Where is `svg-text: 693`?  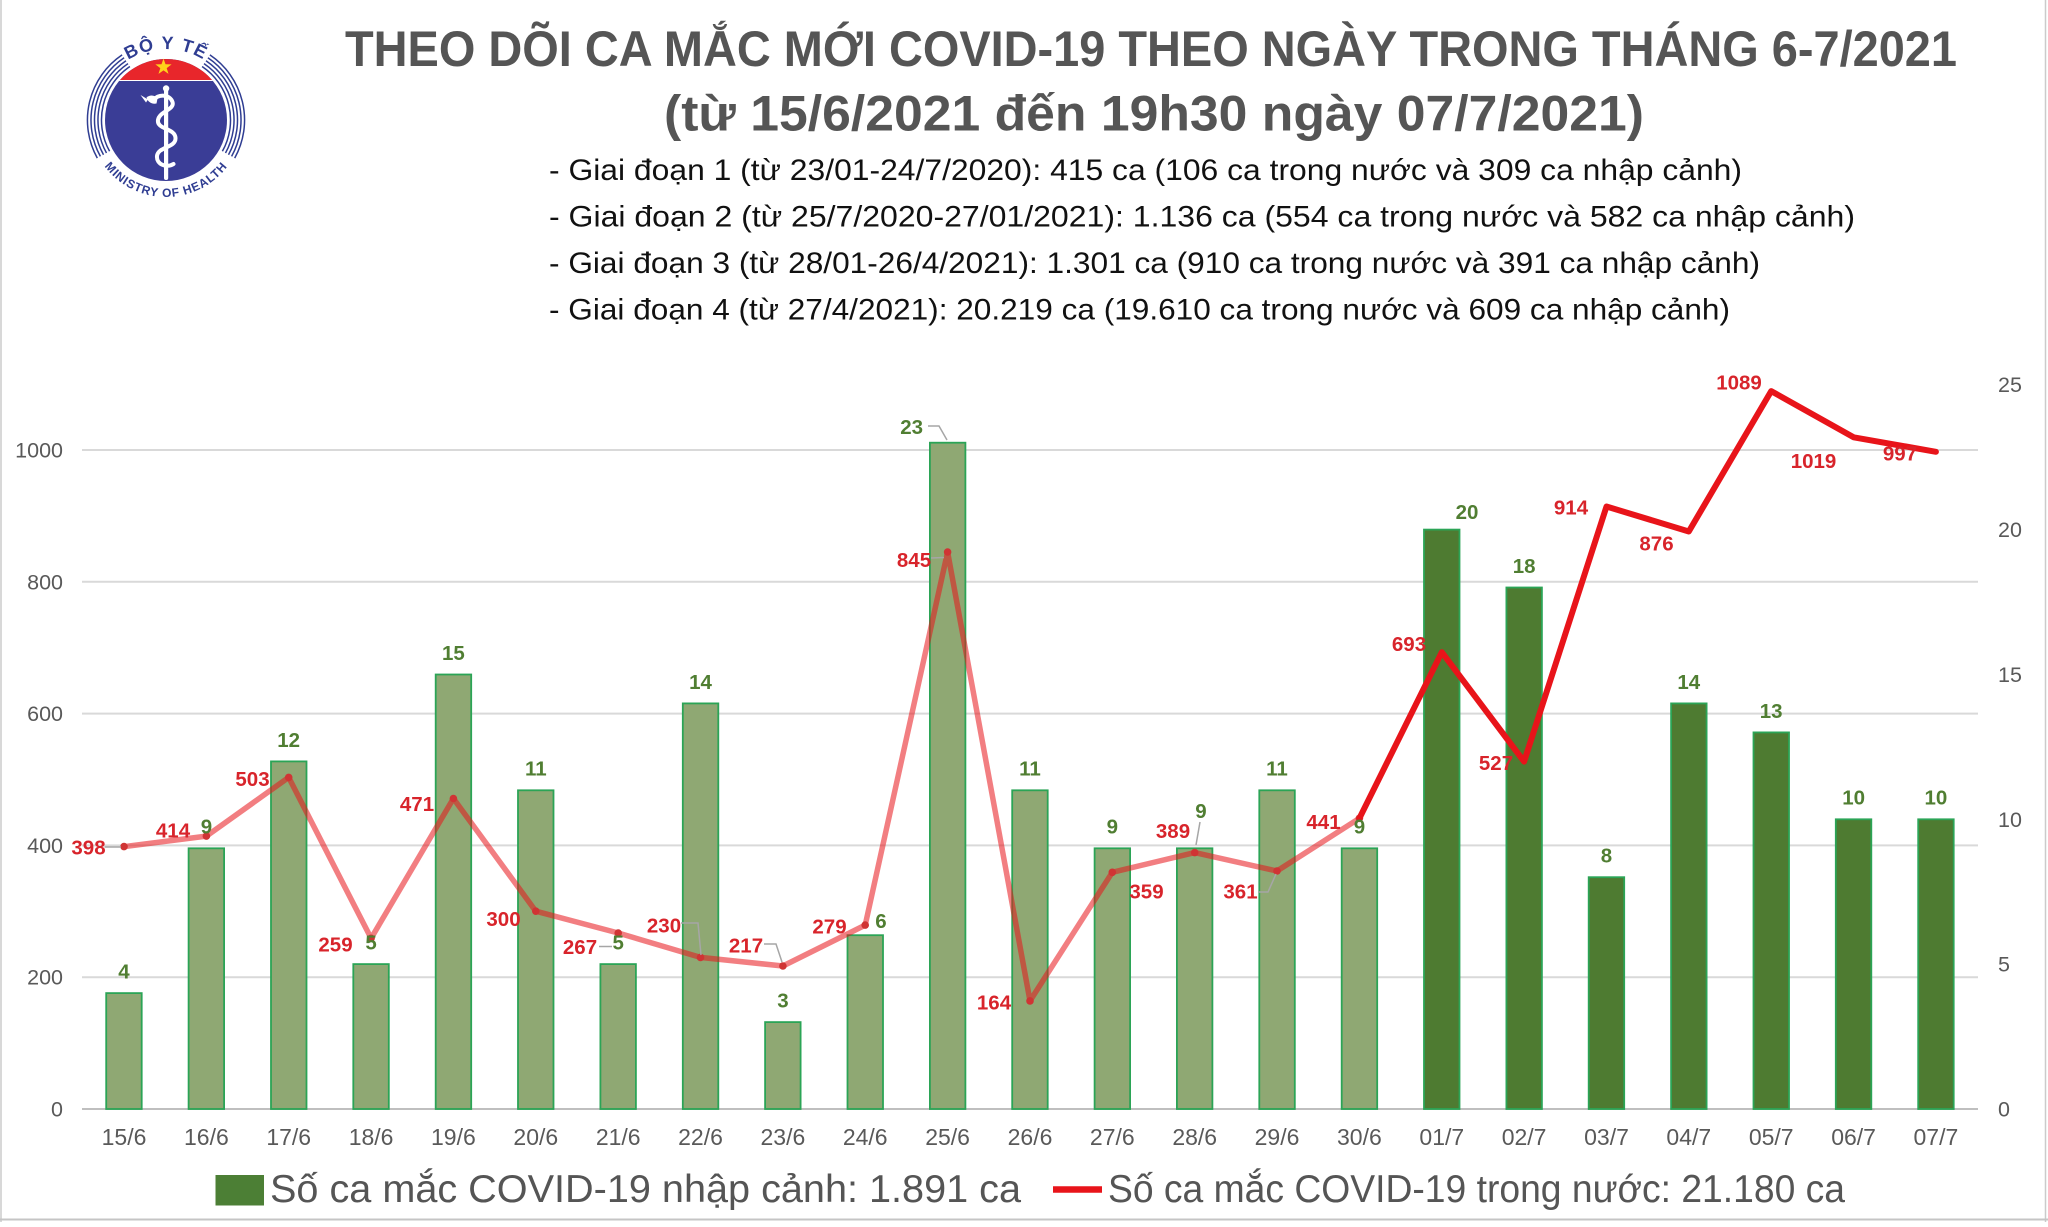 svg-text: 693 is located at coordinates (1409, 644).